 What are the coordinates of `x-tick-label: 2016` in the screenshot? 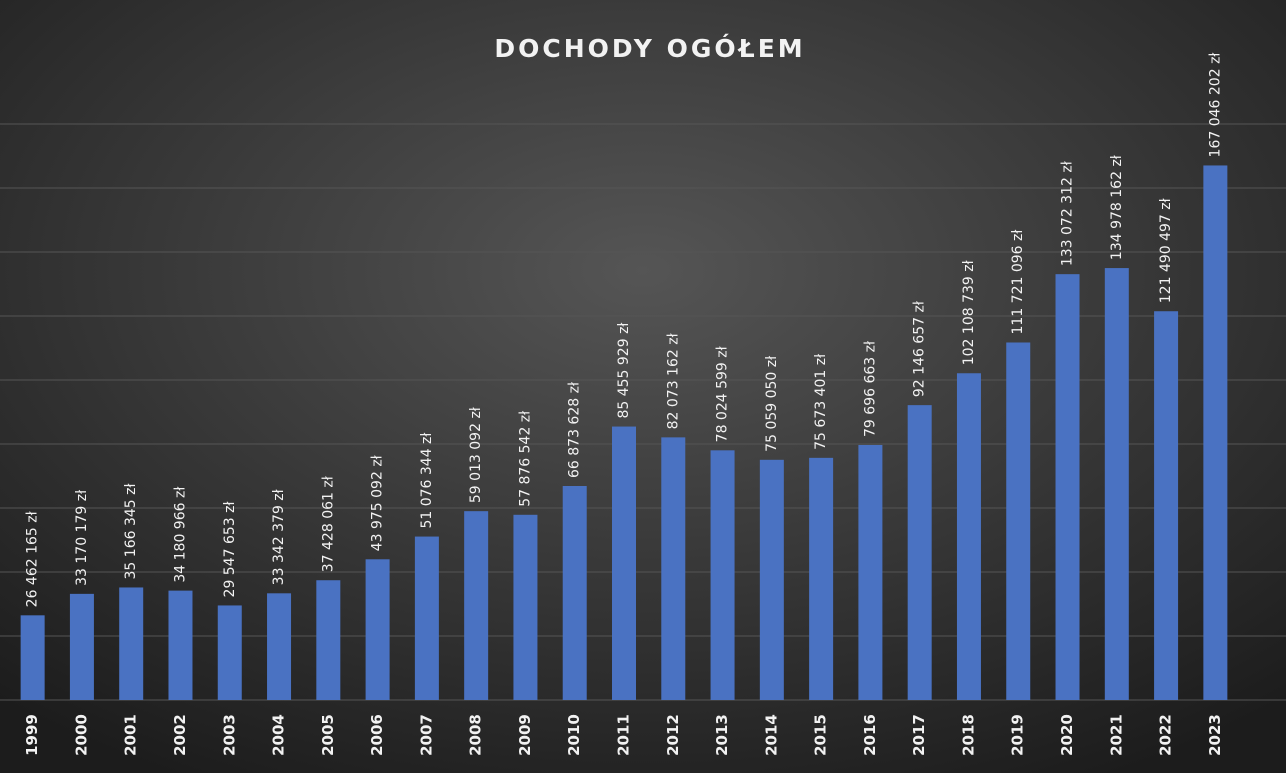 It's located at (870, 735).